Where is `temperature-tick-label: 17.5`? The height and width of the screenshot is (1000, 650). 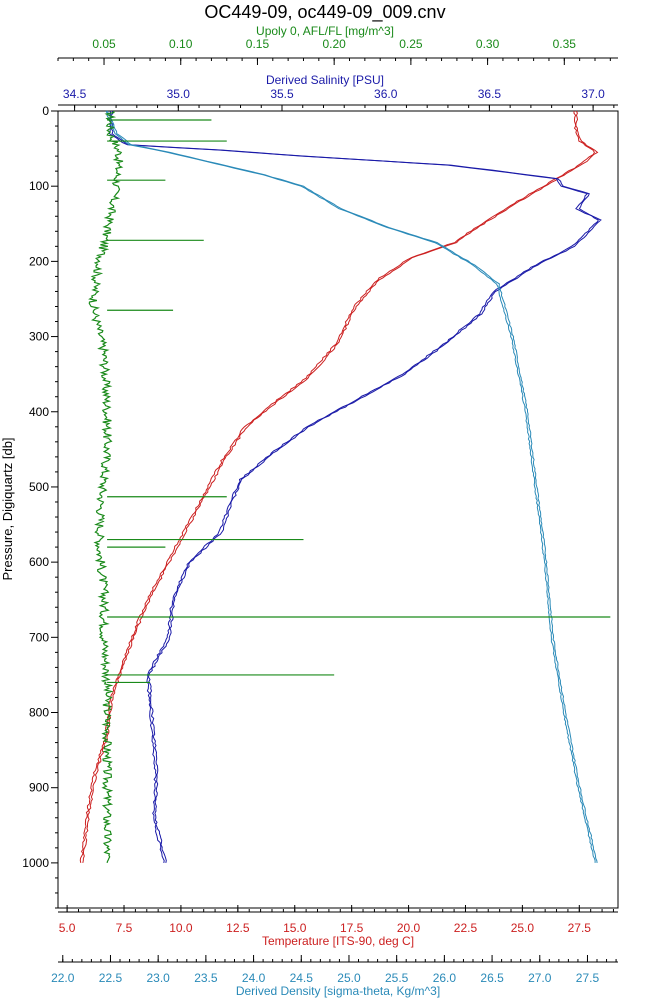 temperature-tick-label: 17.5 is located at coordinates (352, 928).